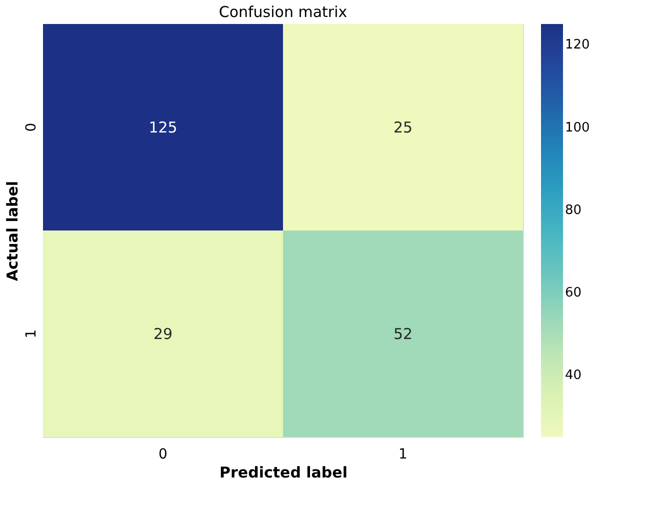 This screenshot has height=514, width=670. Describe the element at coordinates (573, 292) in the screenshot. I see `color-bar-label: 60` at that location.